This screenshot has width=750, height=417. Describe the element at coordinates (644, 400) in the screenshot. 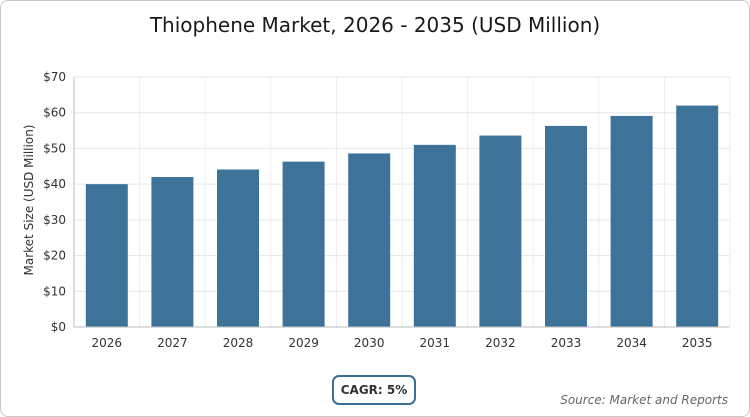

I see `source-note: Source: Market and Reports` at that location.